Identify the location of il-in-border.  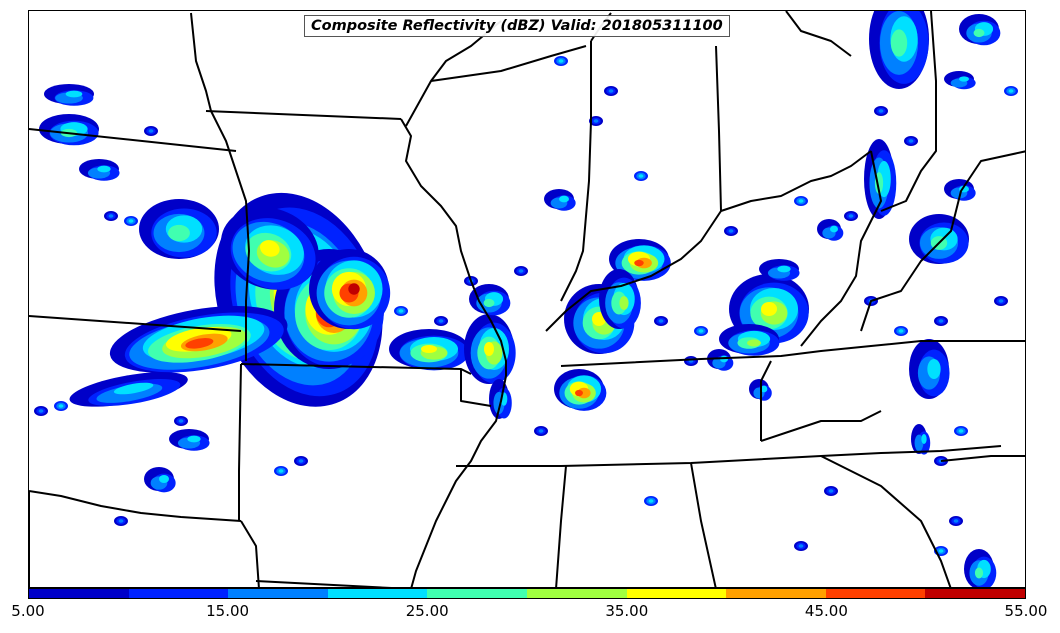
(576, 171).